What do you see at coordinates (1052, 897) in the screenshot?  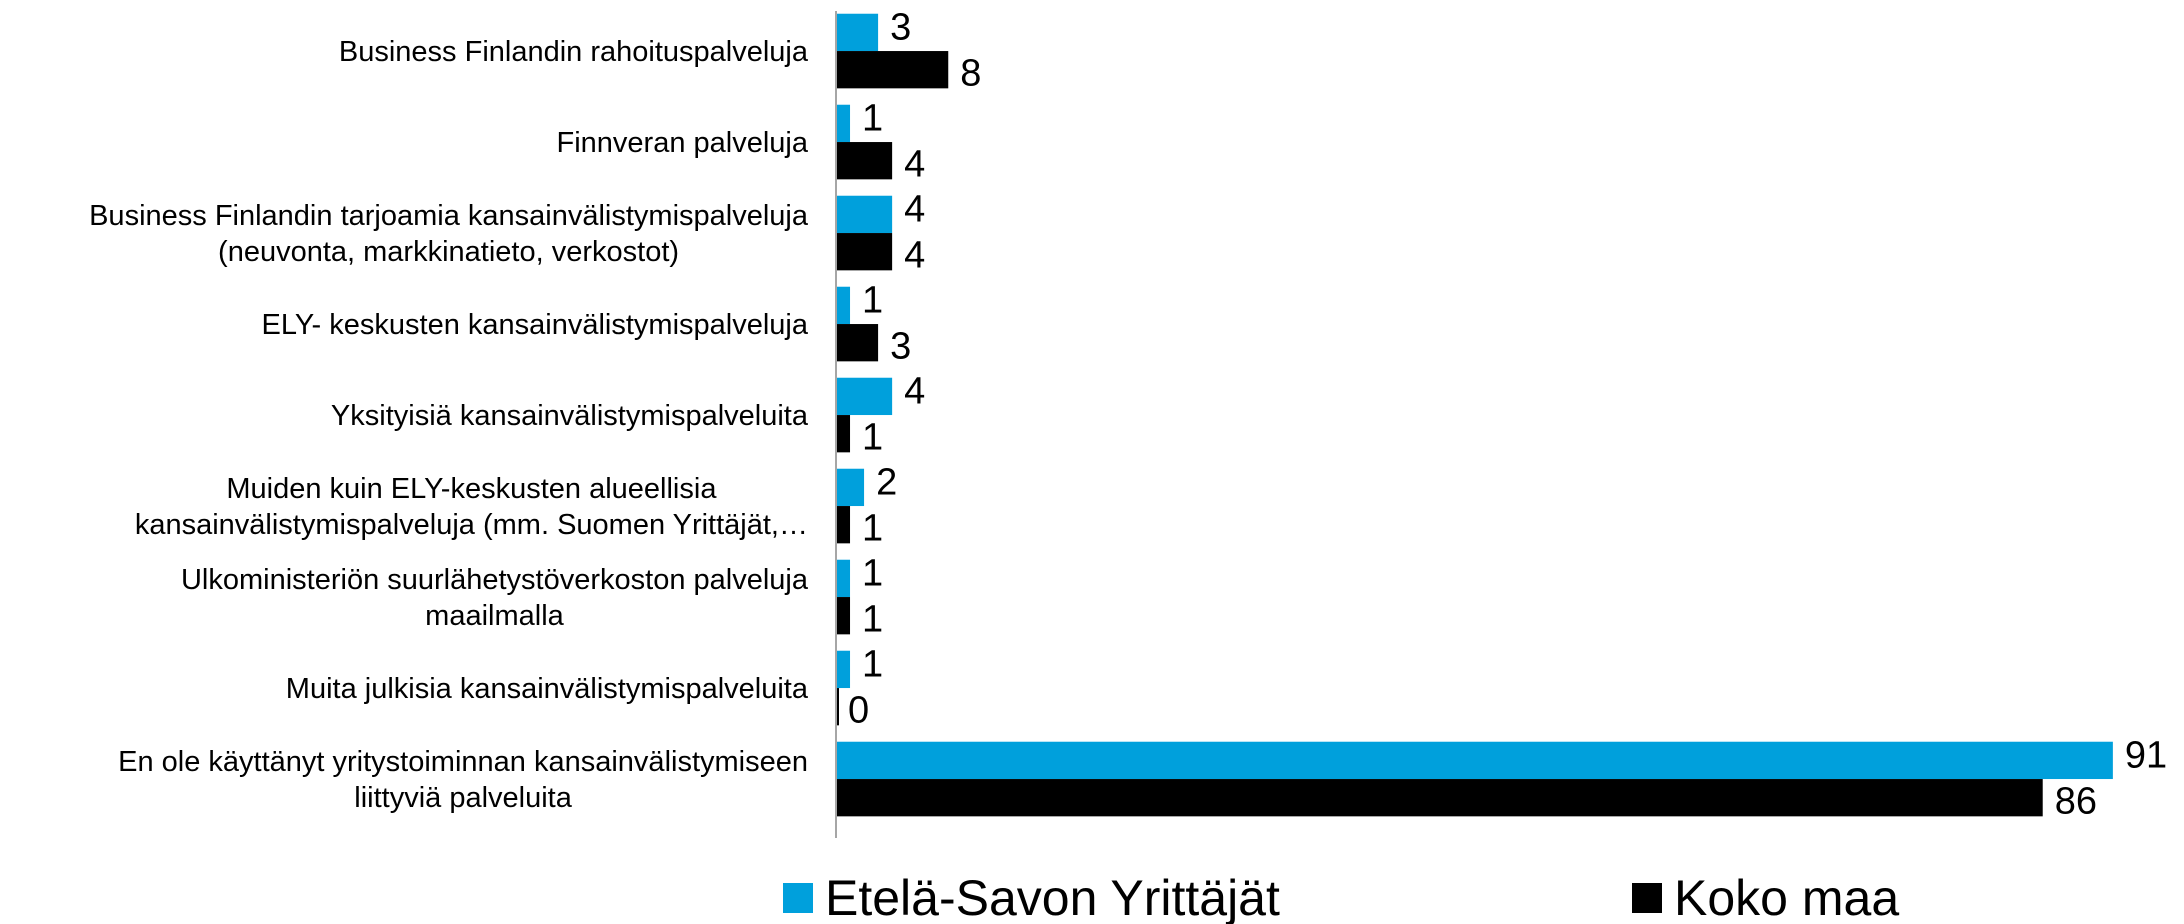 I see `legend-label: Etelä-Savon Yrittäjät` at bounding box center [1052, 897].